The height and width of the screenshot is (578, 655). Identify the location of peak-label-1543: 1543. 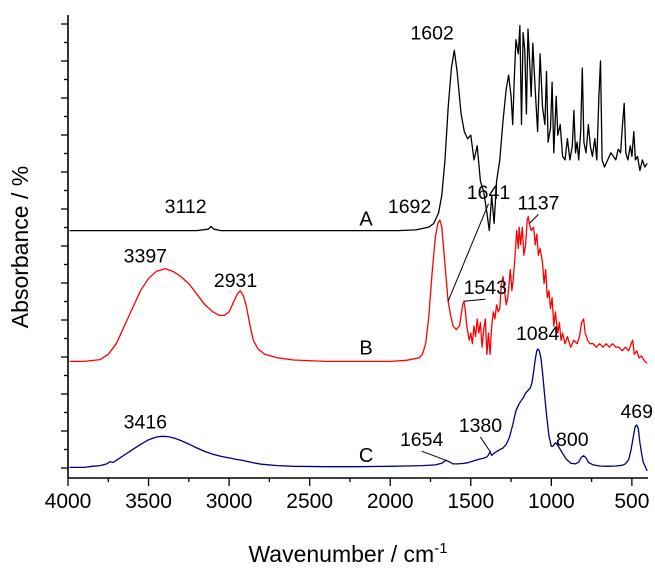
(485, 288).